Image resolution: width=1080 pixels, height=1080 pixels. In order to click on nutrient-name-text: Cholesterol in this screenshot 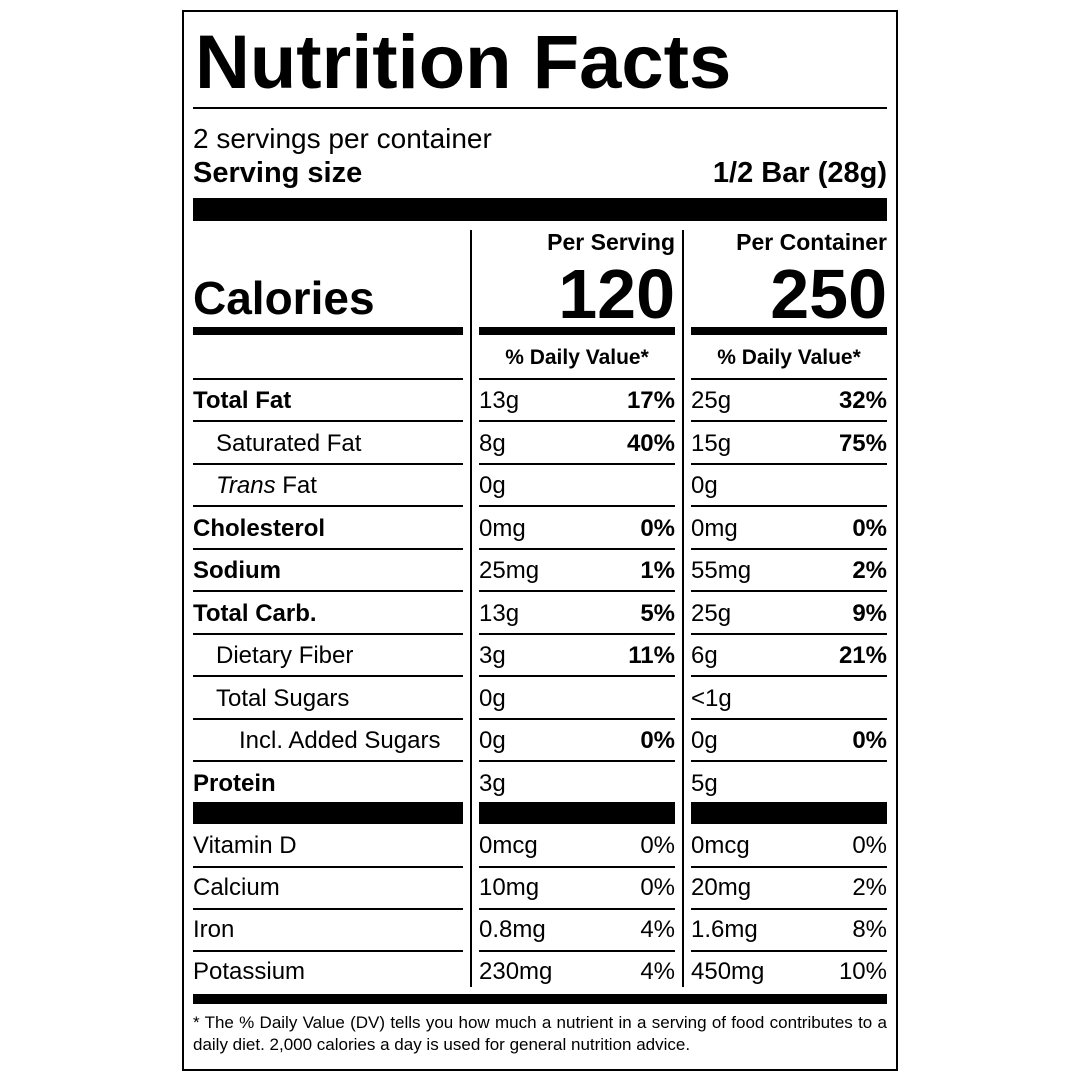, I will do `click(259, 528)`.